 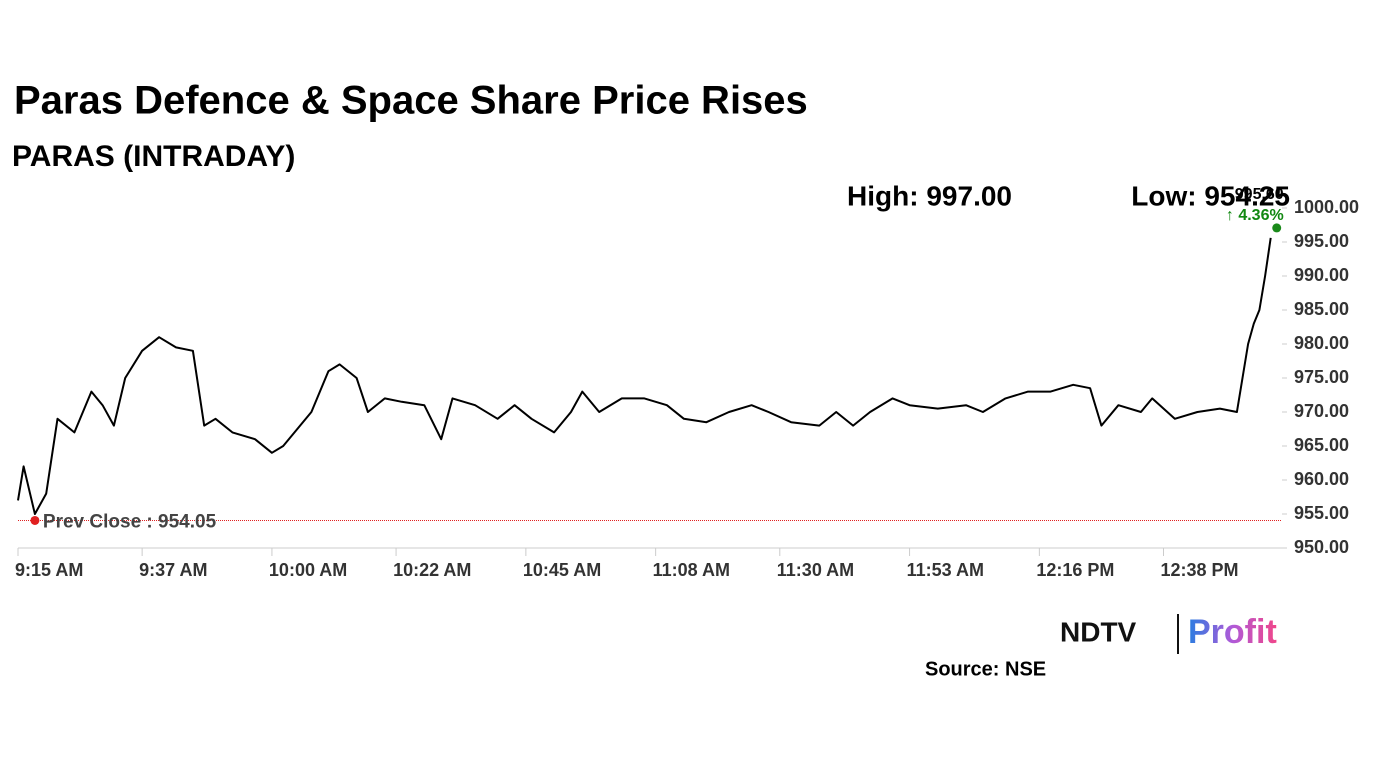 What do you see at coordinates (432, 570) in the screenshot?
I see `x-tick-label: 10:22 AM` at bounding box center [432, 570].